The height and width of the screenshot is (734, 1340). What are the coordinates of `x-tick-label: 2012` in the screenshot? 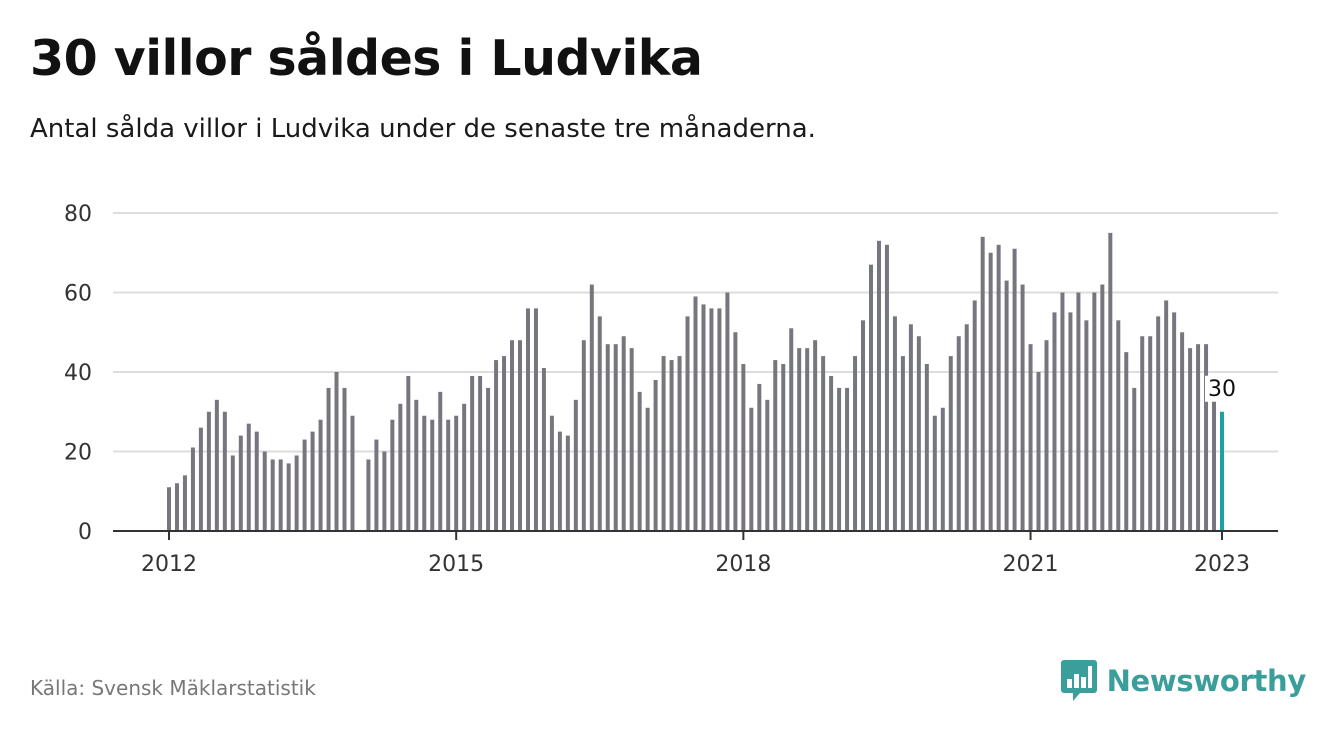 It's located at (169, 564).